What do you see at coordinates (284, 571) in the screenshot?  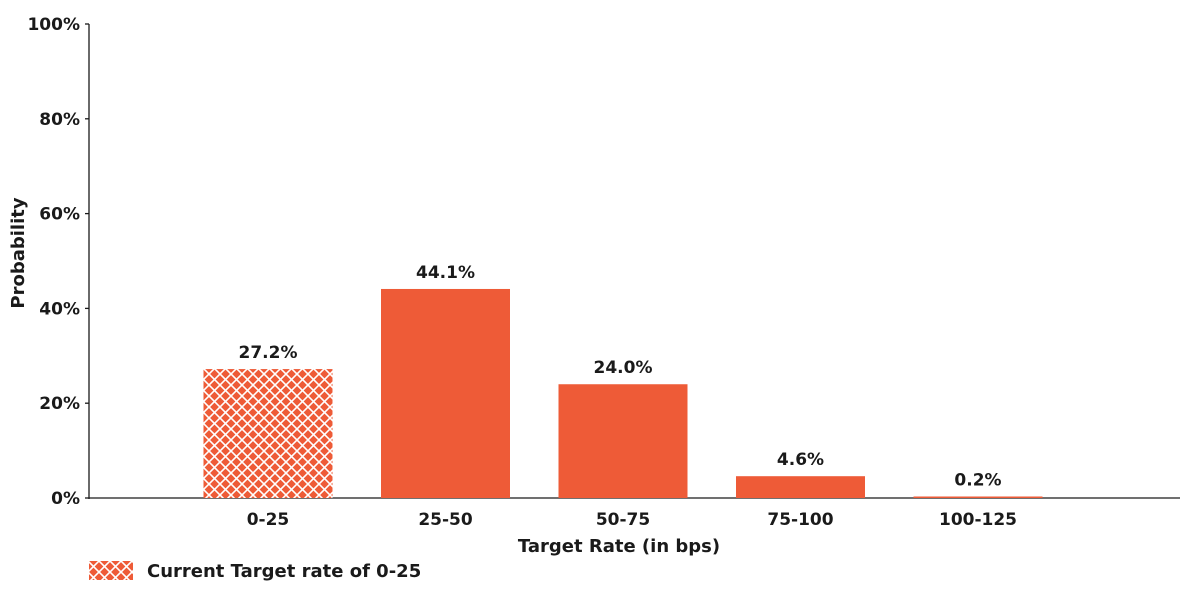 I see `legend-label: Current Target rate of 0-25` at bounding box center [284, 571].